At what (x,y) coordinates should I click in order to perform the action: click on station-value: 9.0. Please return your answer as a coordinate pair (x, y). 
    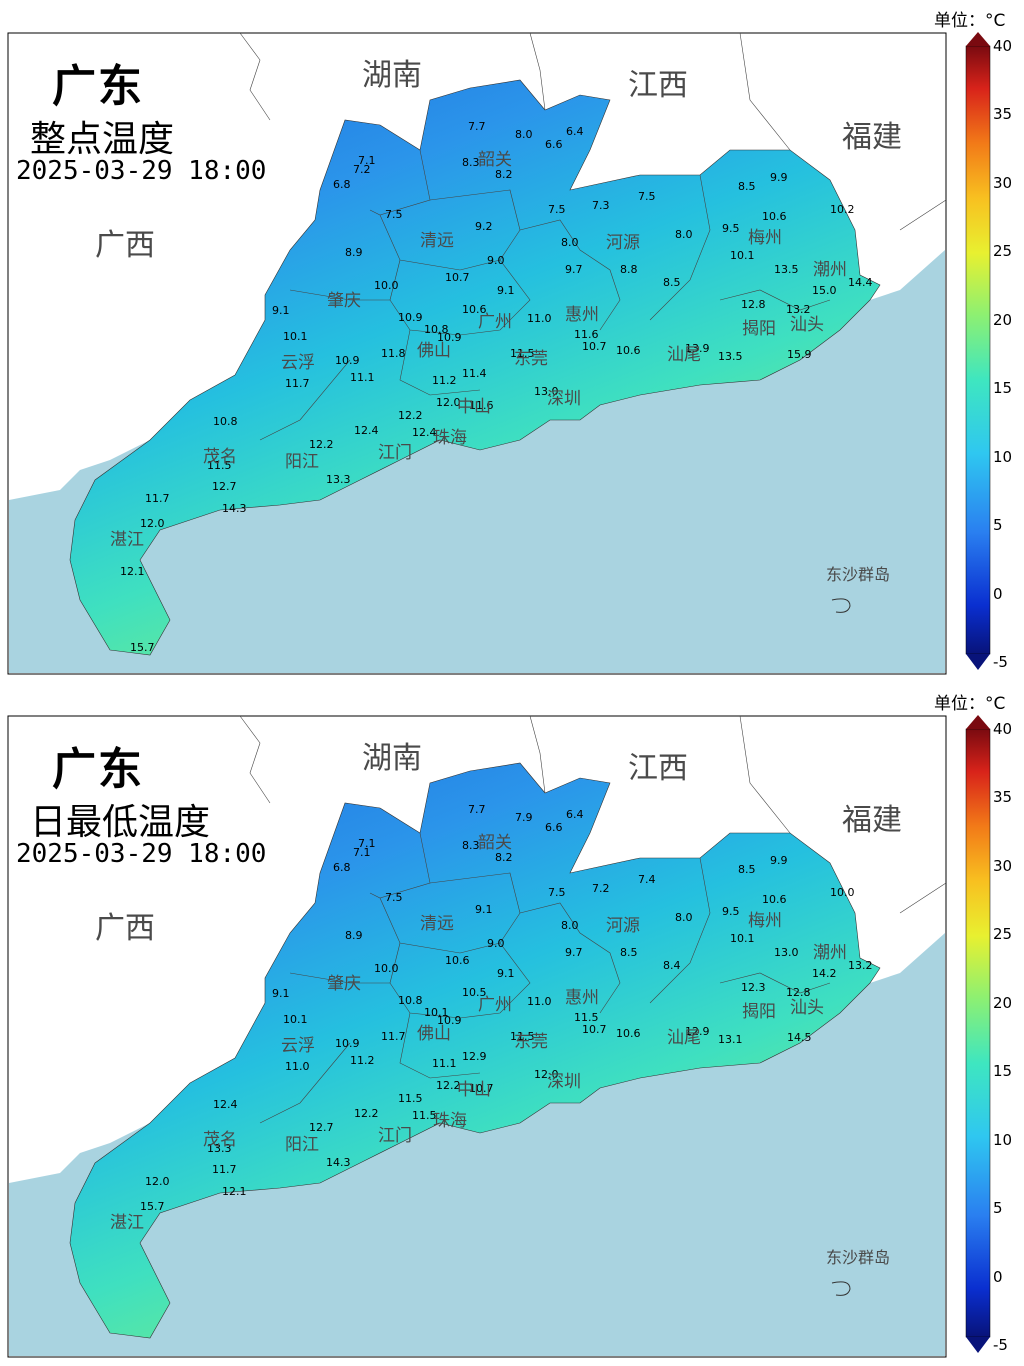
    Looking at the image, I should click on (496, 260).